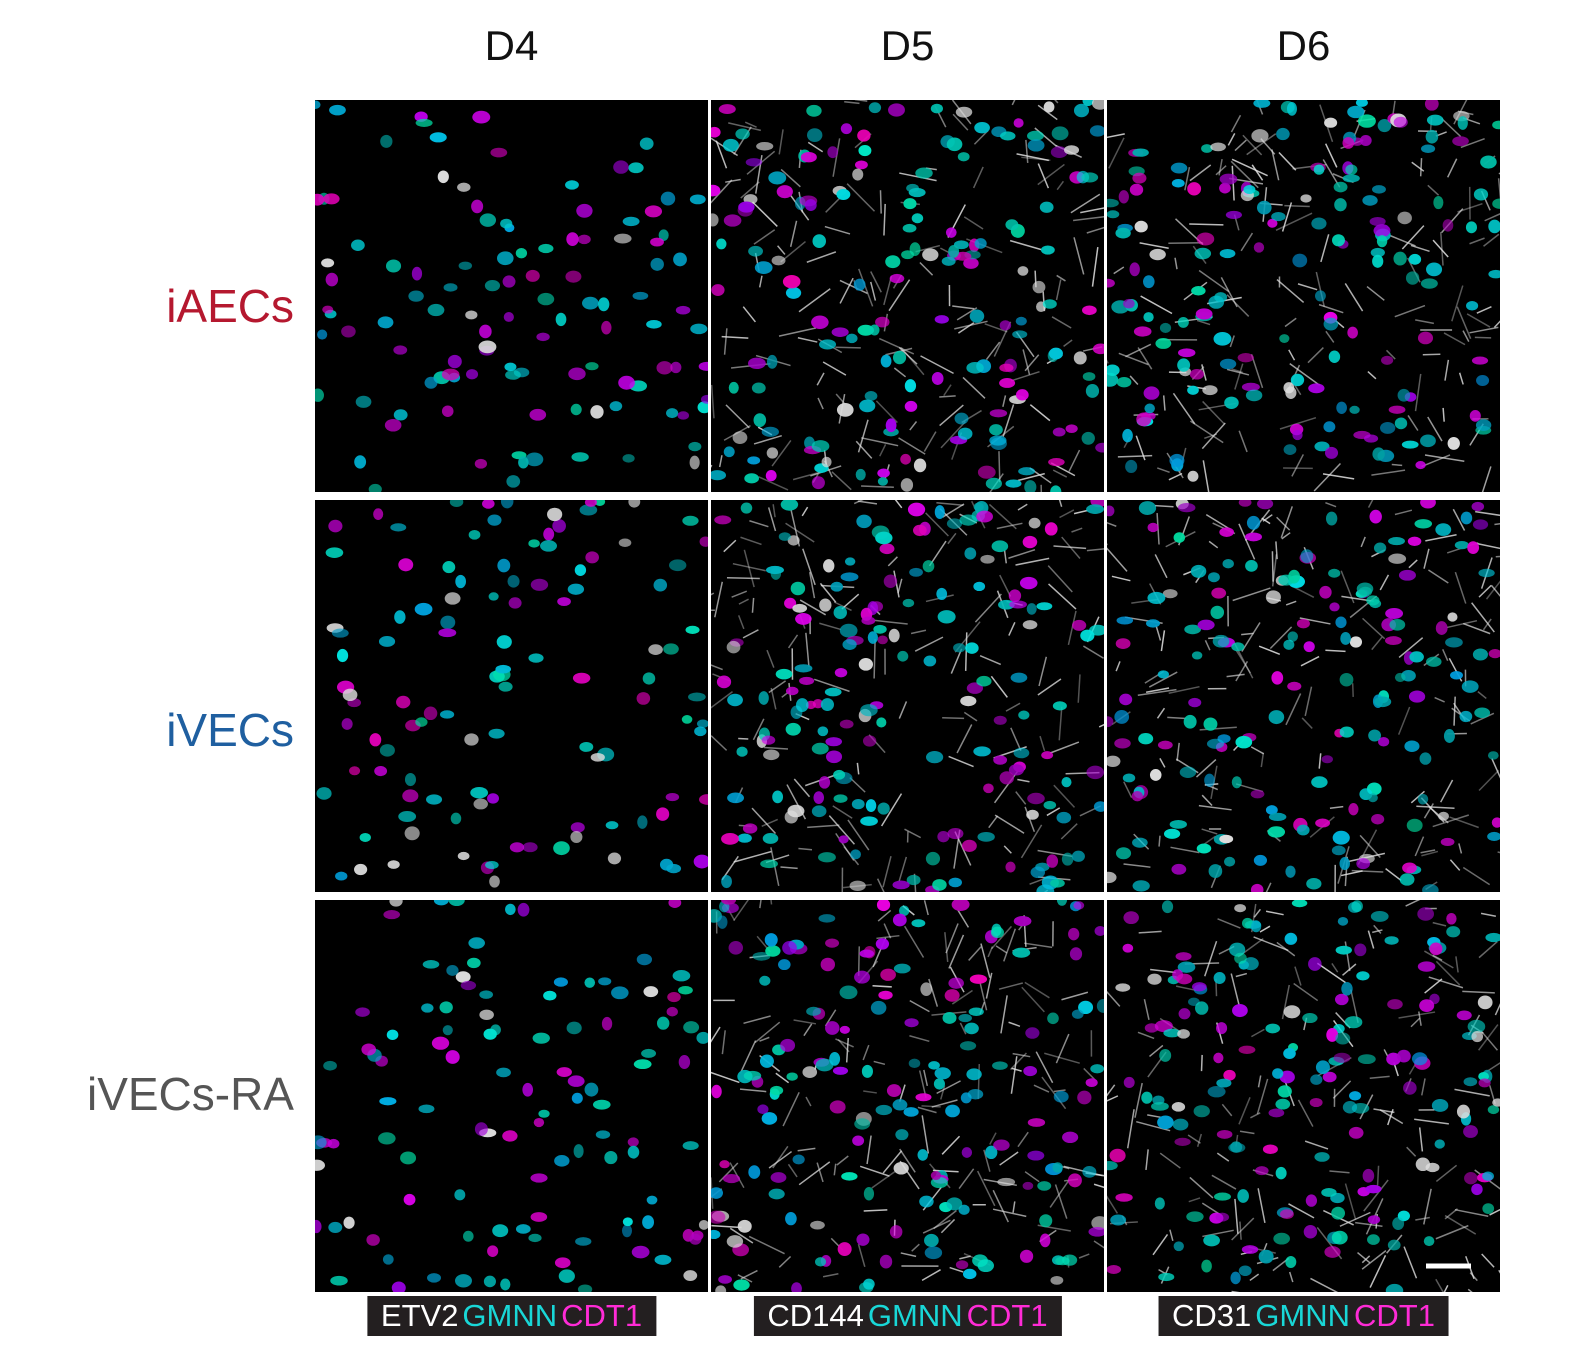 Image resolution: width=1587 pixels, height=1360 pixels. I want to click on channel-name: CDT1, so click(1394, 1315).